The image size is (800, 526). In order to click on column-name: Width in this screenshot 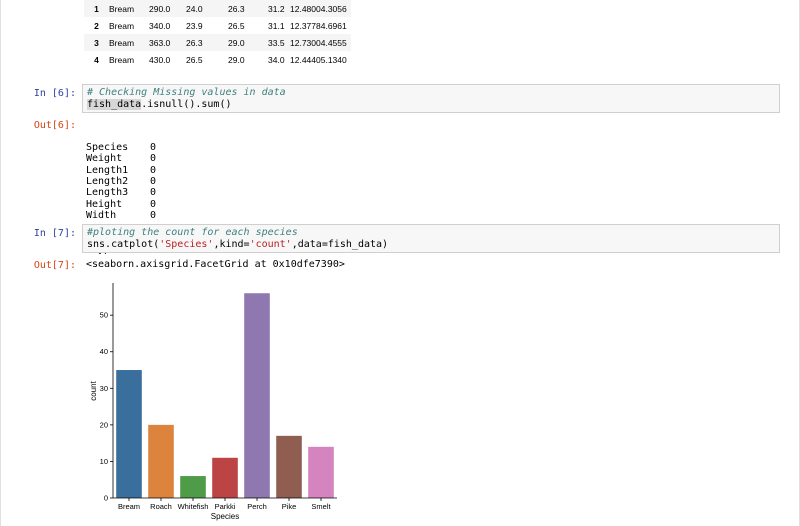, I will do `click(101, 216)`.